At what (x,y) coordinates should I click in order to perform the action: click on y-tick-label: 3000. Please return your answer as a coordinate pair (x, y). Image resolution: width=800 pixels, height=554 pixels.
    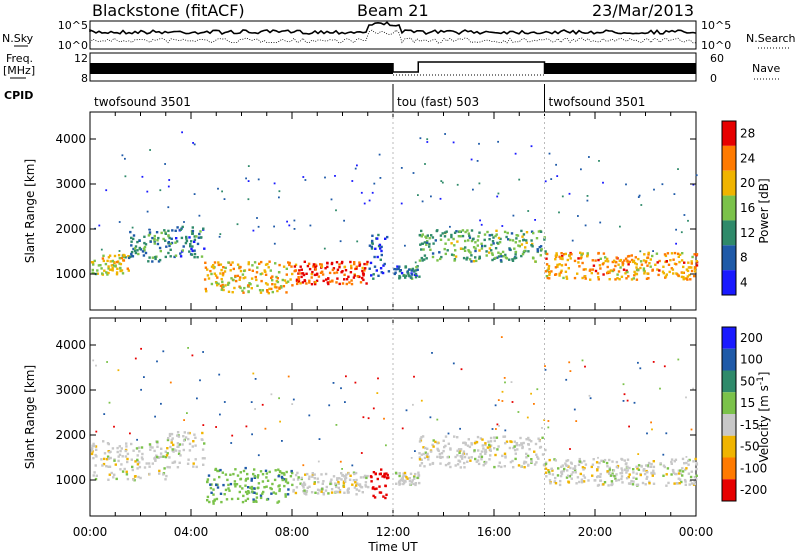
    Looking at the image, I should click on (70, 390).